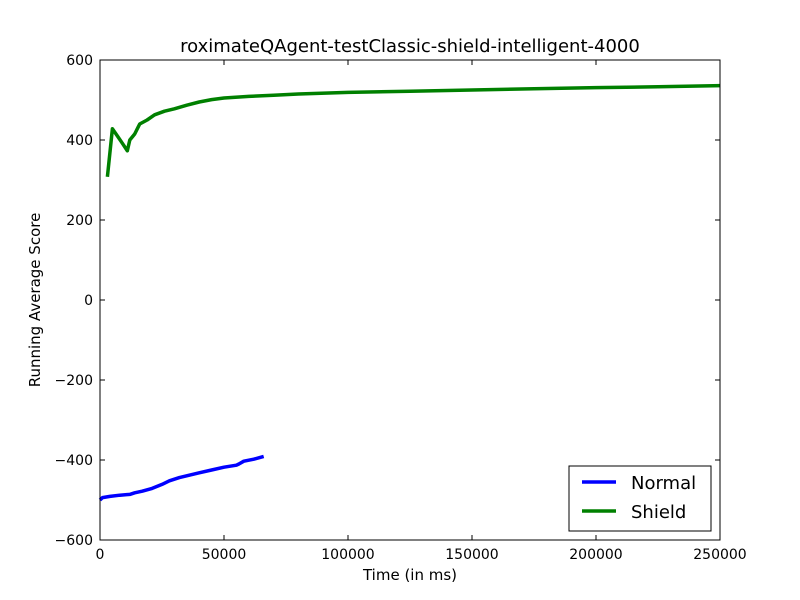 This screenshot has width=800, height=600. What do you see at coordinates (224, 555) in the screenshot?
I see `x-tick-label: 50000` at bounding box center [224, 555].